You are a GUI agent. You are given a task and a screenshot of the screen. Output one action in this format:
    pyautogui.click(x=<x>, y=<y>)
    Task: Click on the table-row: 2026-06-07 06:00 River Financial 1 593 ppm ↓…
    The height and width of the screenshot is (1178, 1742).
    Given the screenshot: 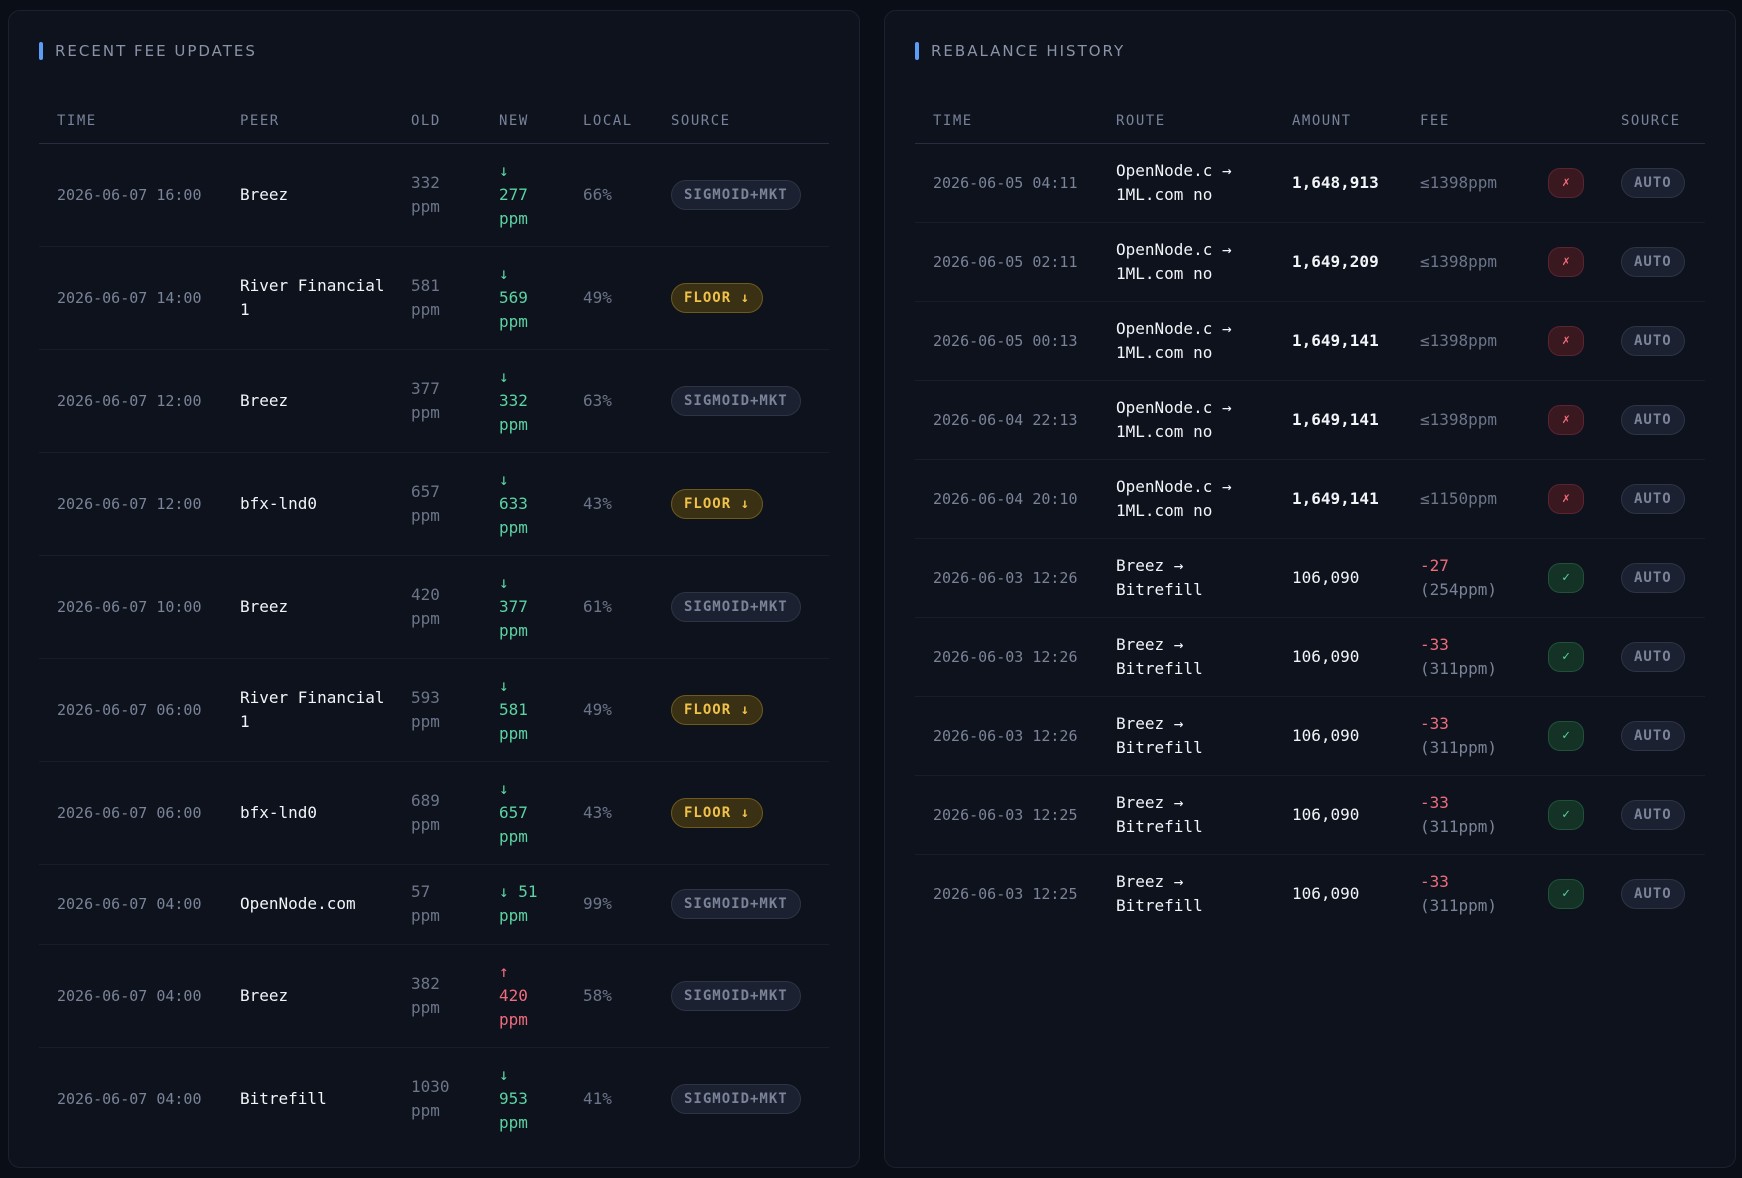 What is the action you would take?
    pyautogui.click(x=434, y=710)
    